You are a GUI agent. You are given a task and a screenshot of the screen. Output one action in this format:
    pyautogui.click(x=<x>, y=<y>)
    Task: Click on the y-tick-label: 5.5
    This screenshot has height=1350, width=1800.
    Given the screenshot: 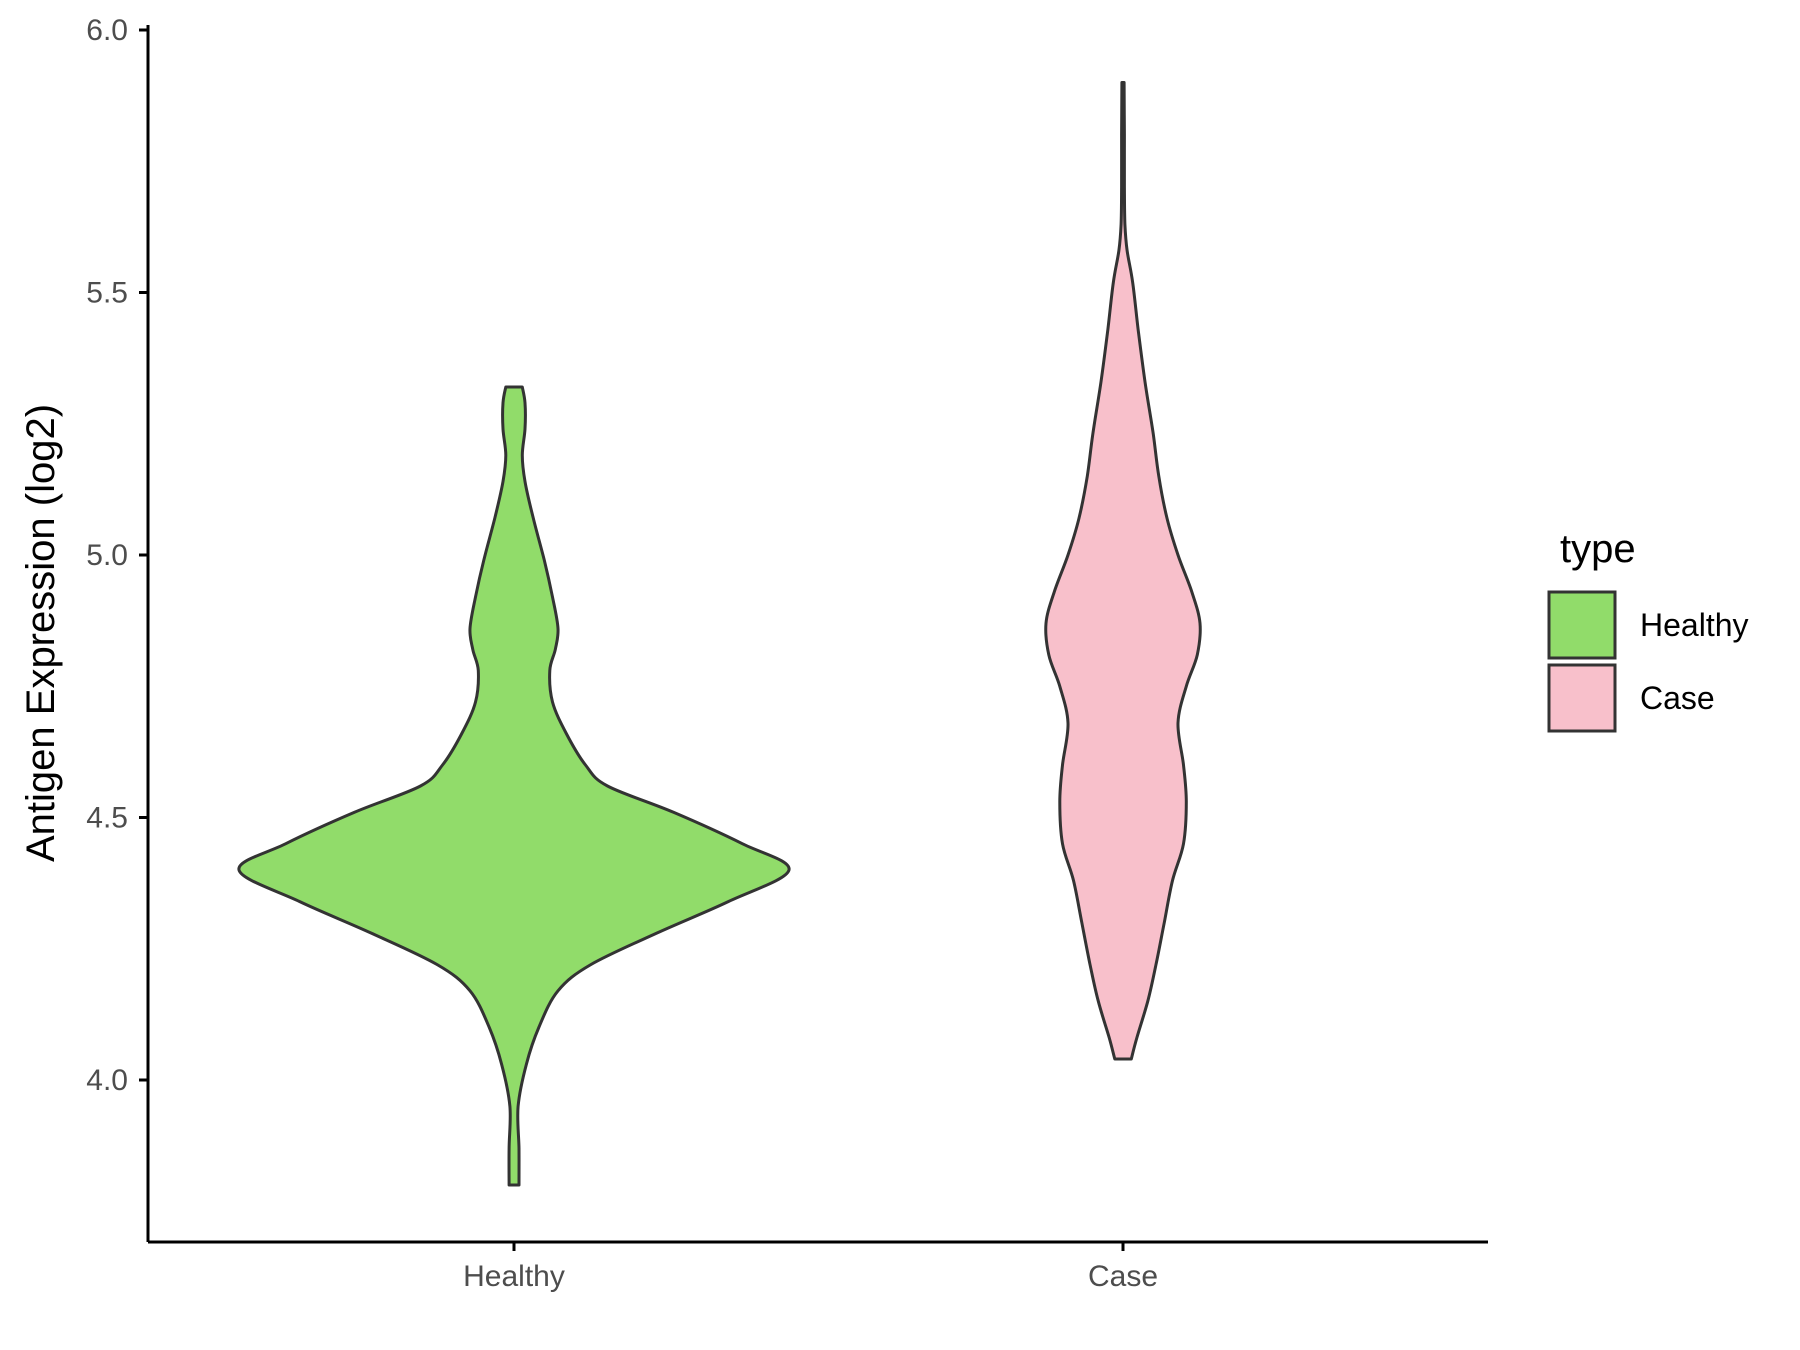 What is the action you would take?
    pyautogui.click(x=107, y=293)
    